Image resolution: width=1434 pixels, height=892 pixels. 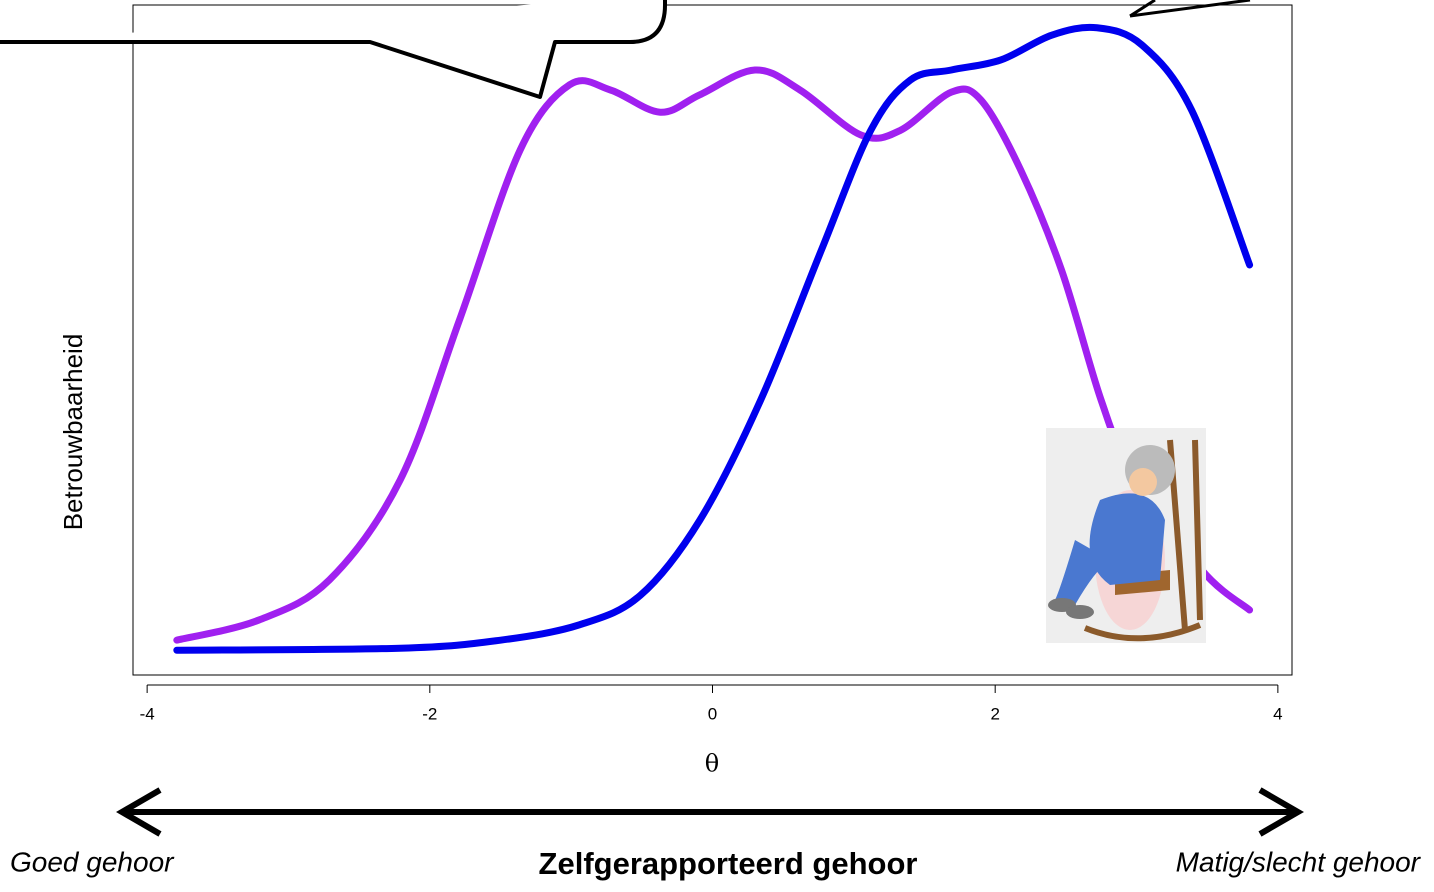 I want to click on x-tick-label: -2, so click(x=429, y=713).